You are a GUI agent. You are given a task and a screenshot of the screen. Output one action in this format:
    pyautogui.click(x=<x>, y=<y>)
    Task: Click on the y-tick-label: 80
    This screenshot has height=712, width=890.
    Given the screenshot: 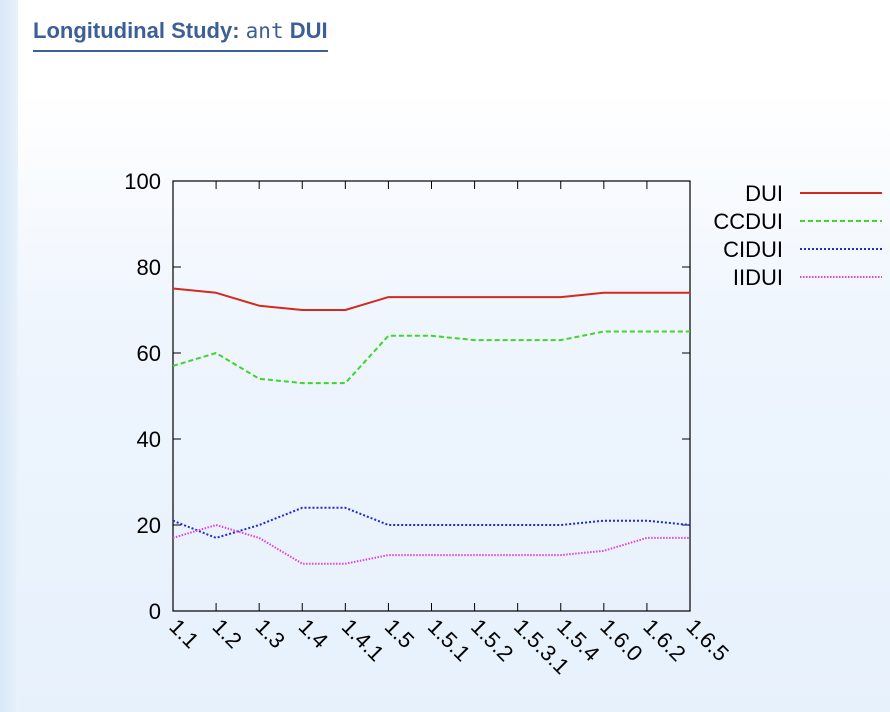 What is the action you would take?
    pyautogui.click(x=149, y=267)
    